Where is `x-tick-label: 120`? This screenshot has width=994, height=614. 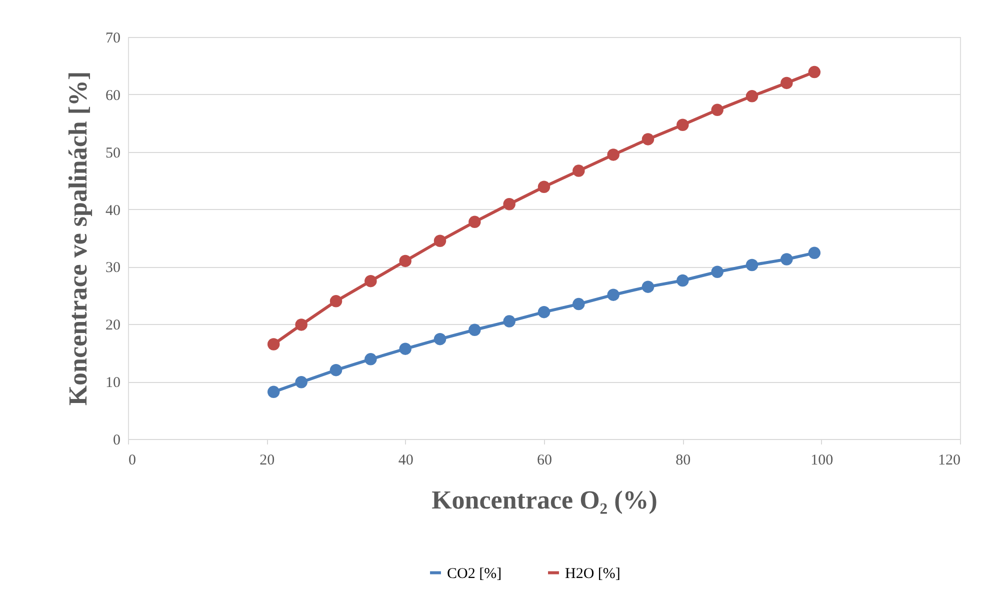 x-tick-label: 120 is located at coordinates (949, 460).